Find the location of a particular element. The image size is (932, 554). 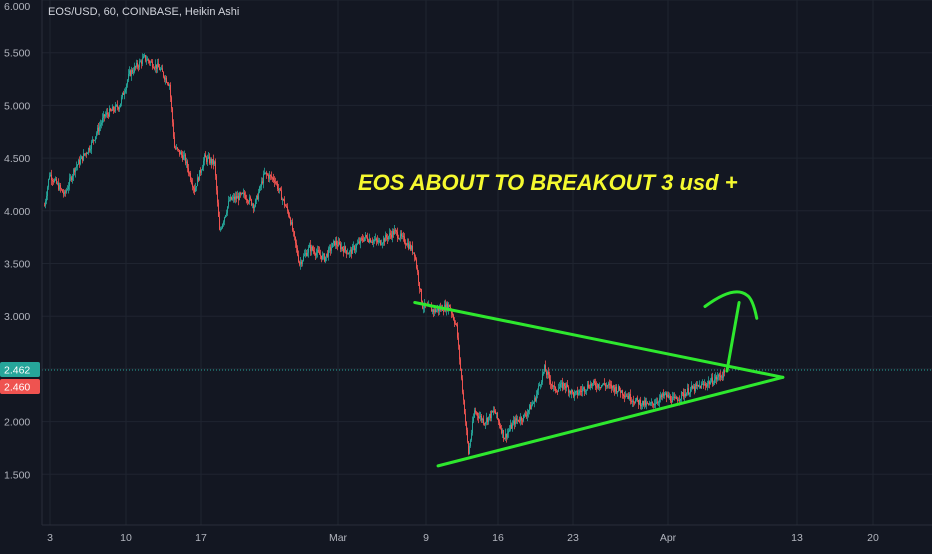

symbol-header: EOS/USD, 60, COINBASE, Heikin Ashi is located at coordinates (144, 12).